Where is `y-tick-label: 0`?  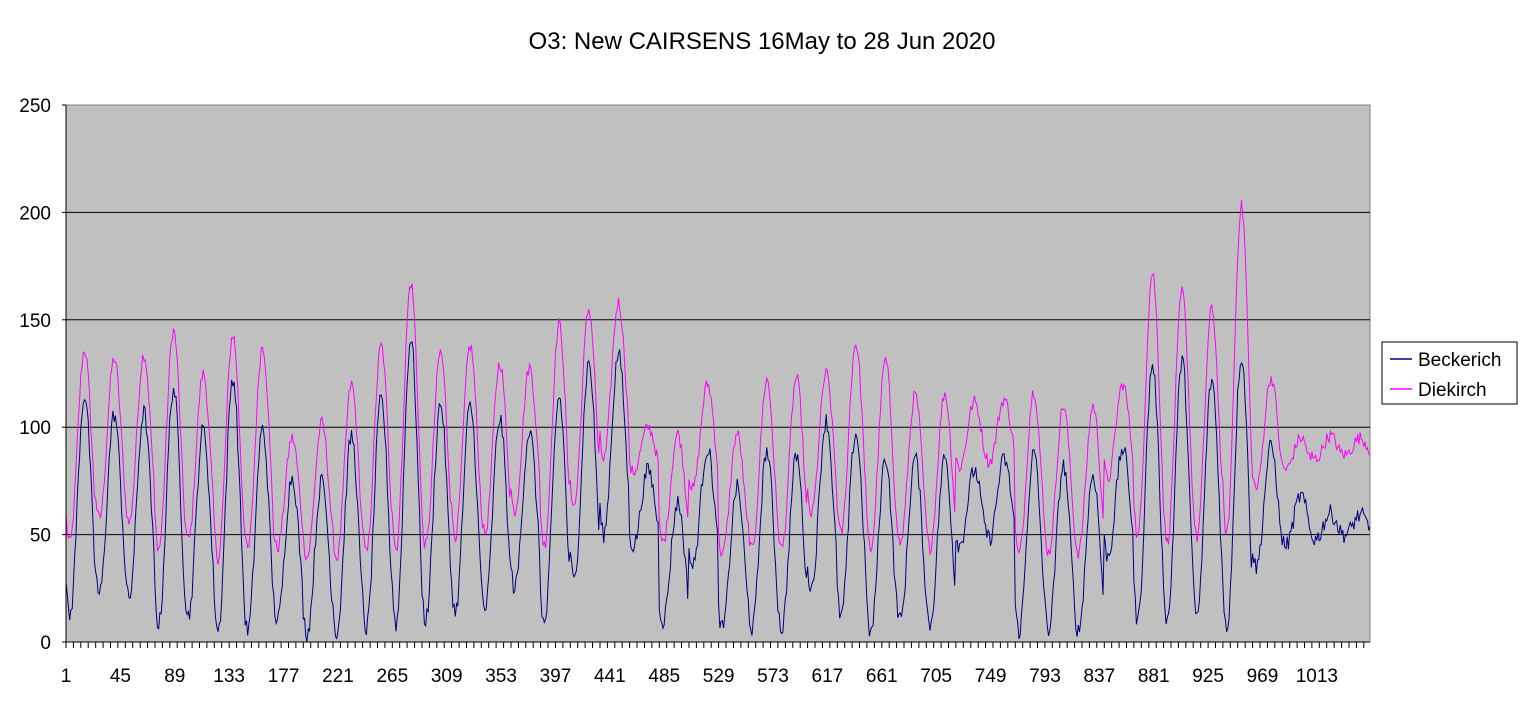 y-tick-label: 0 is located at coordinates (45, 643).